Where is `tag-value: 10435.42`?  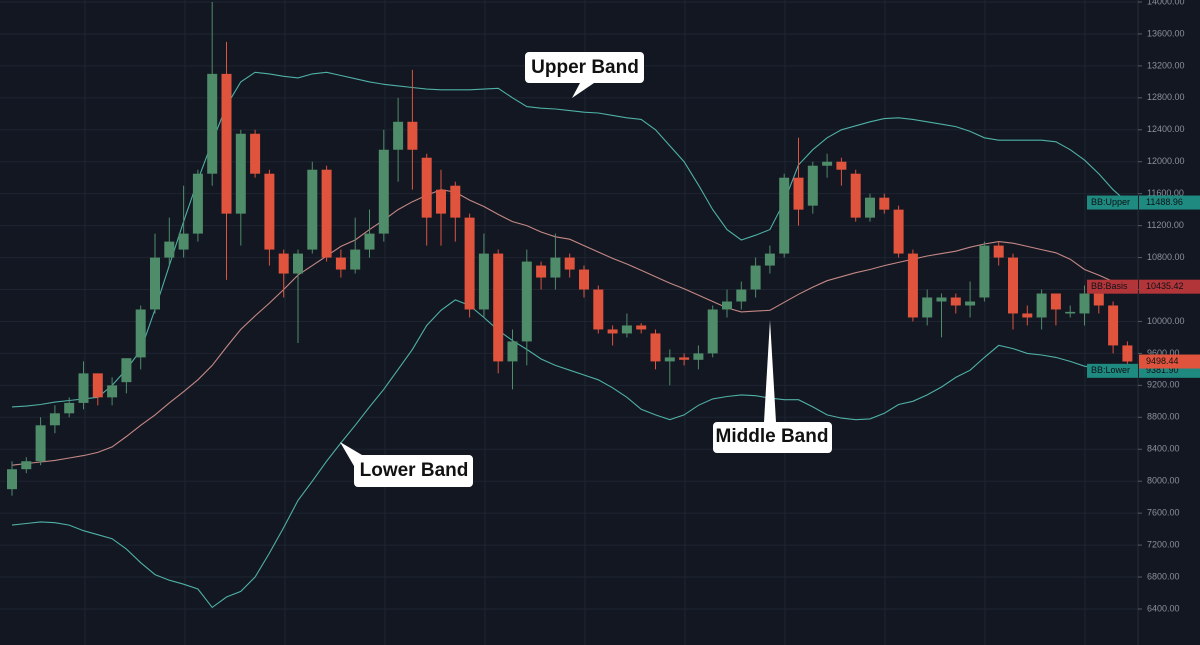
tag-value: 10435.42 is located at coordinates (1165, 286).